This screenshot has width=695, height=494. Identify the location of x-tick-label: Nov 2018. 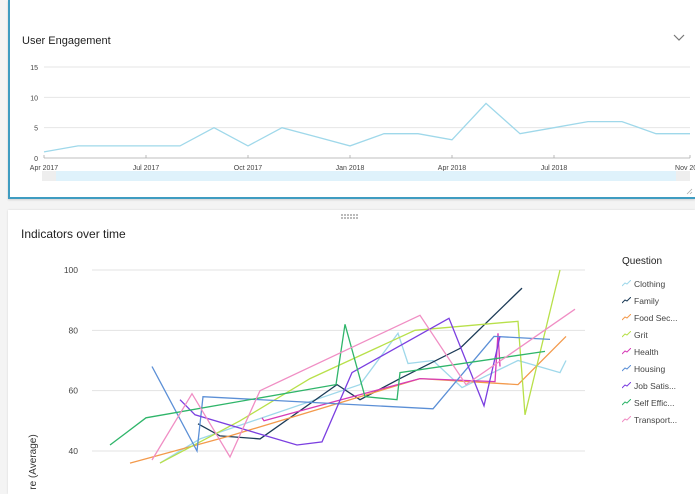
(685, 168).